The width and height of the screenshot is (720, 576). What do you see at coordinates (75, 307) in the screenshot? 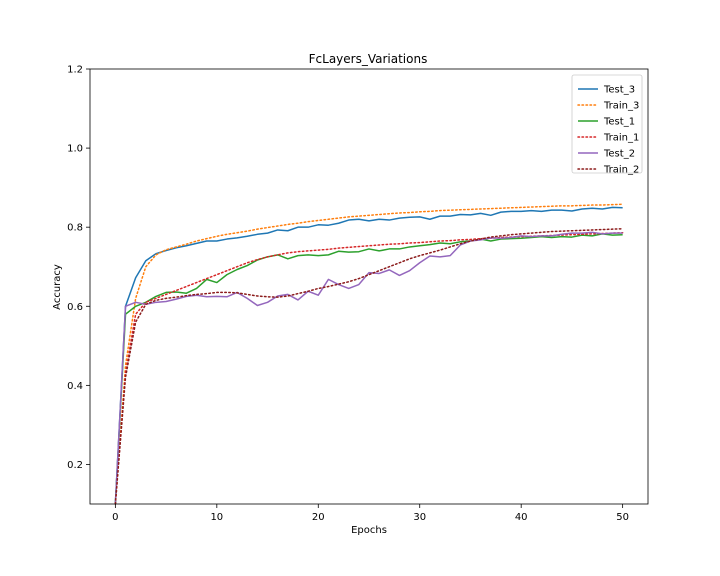
I see `y-tick-label: 0.6` at bounding box center [75, 307].